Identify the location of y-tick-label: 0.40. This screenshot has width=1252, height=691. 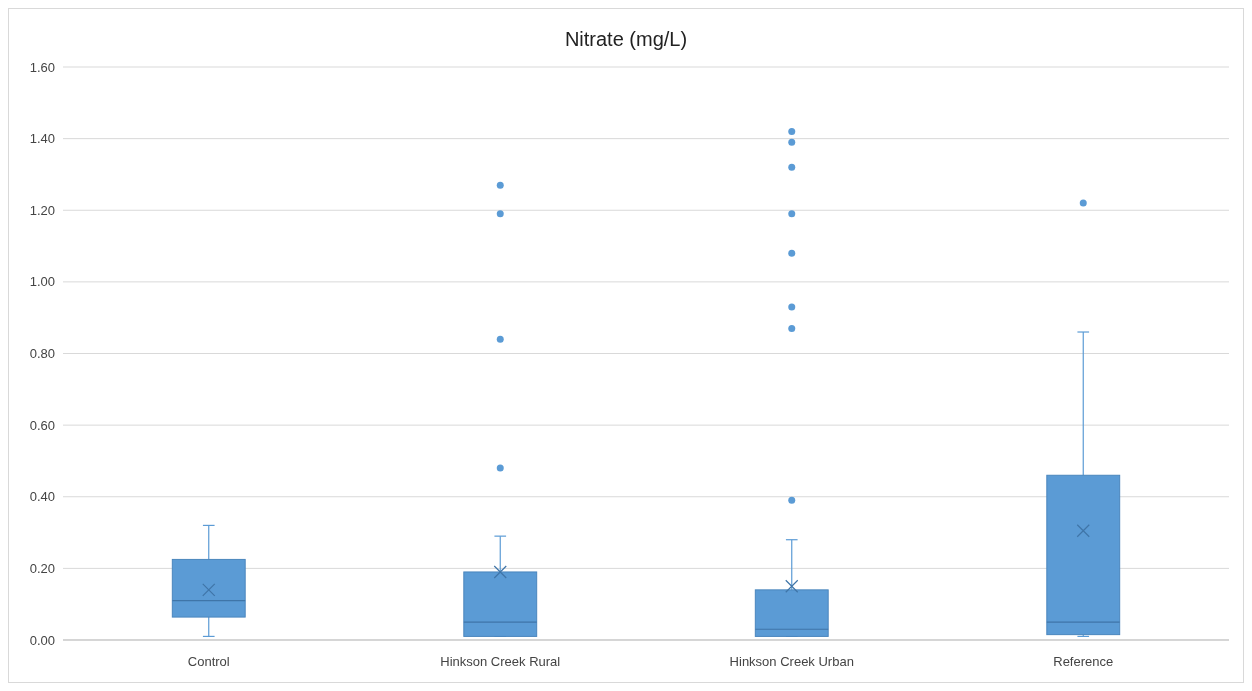
(42, 497).